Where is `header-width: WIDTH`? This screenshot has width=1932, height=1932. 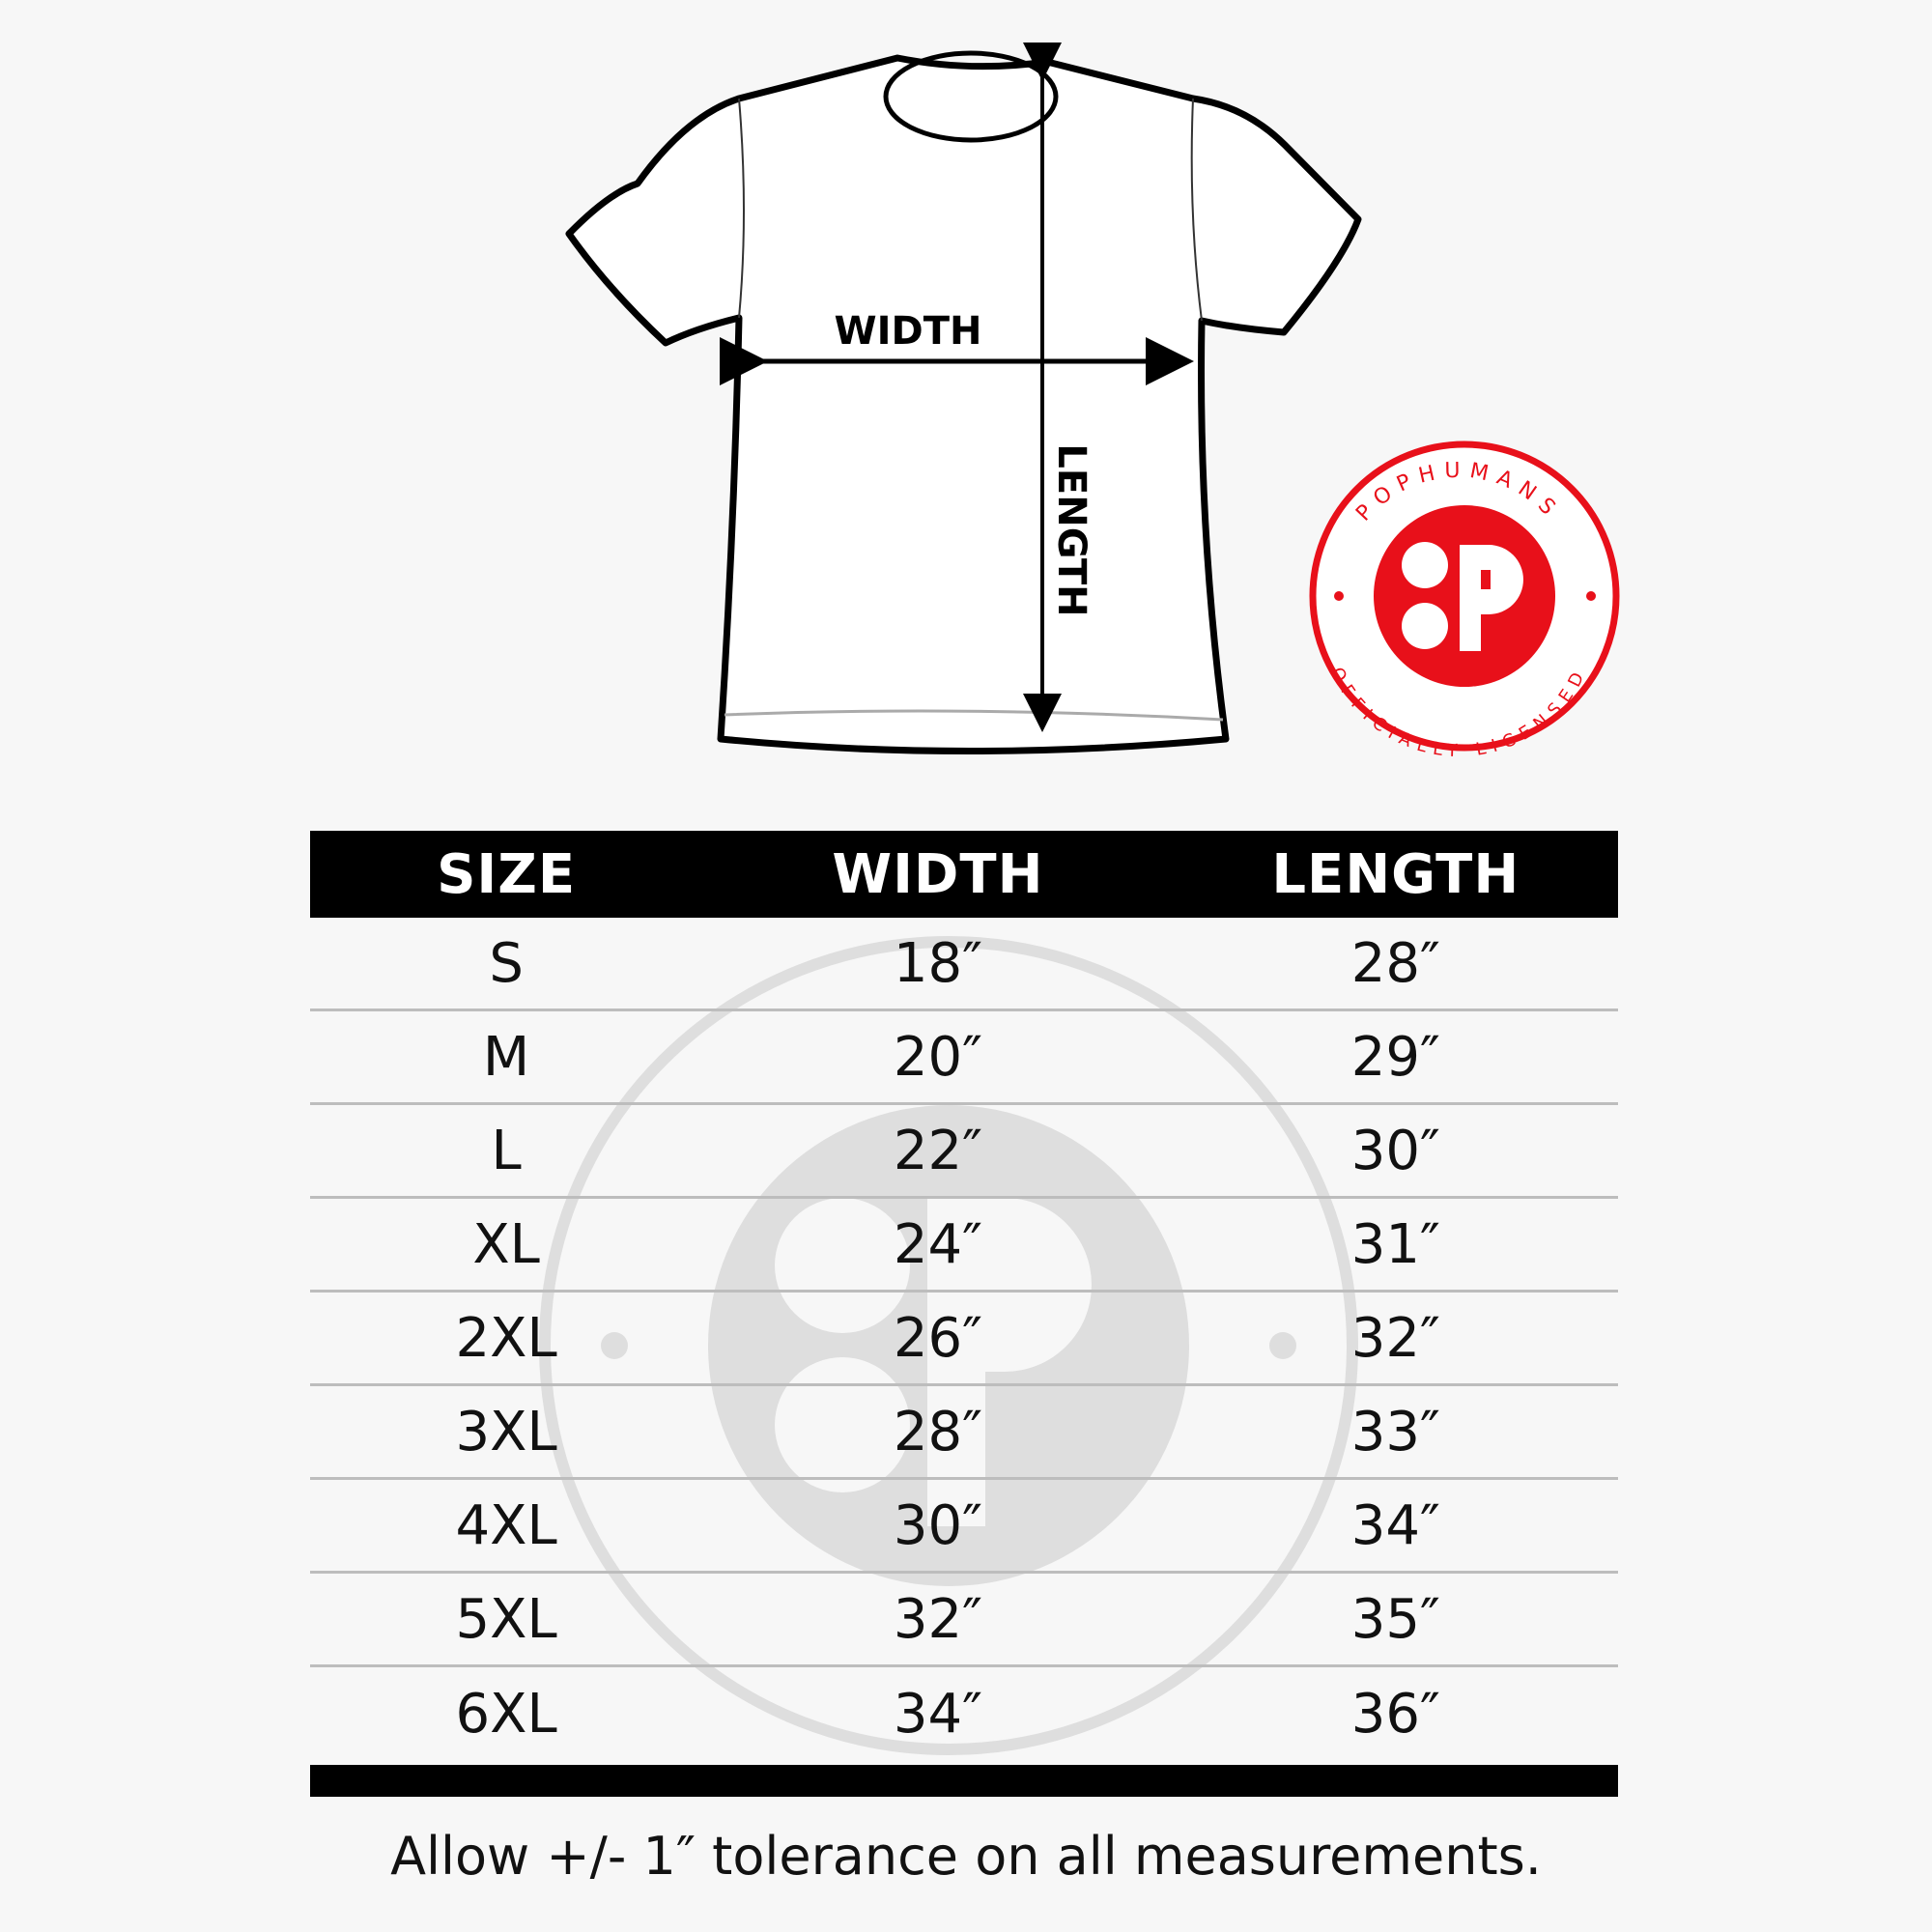 header-width: WIDTH is located at coordinates (938, 874).